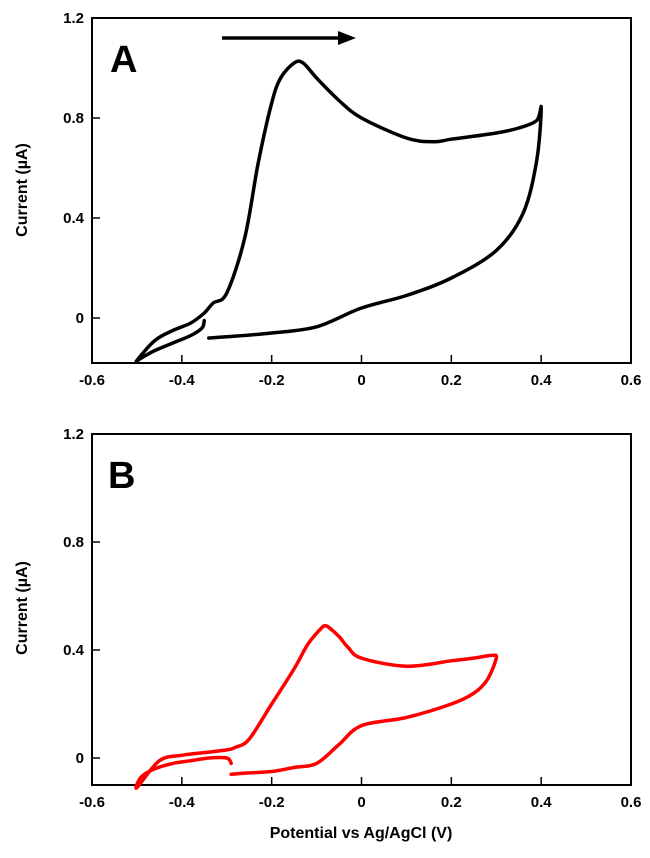  Describe the element at coordinates (73, 18) in the screenshot. I see `panel-a-y-tick-label: 1.2` at that location.